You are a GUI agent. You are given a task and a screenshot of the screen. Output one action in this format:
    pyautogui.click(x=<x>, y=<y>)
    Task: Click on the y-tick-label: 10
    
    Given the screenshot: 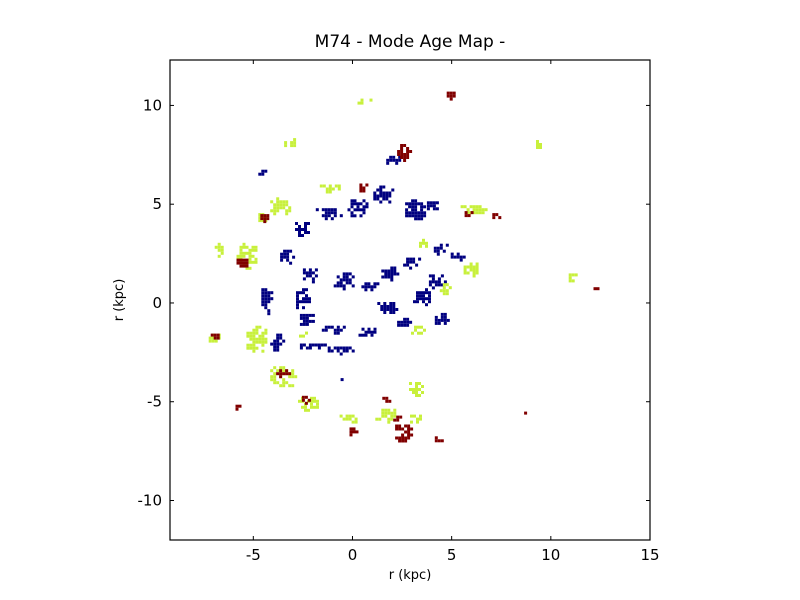 What is the action you would take?
    pyautogui.click(x=152, y=105)
    